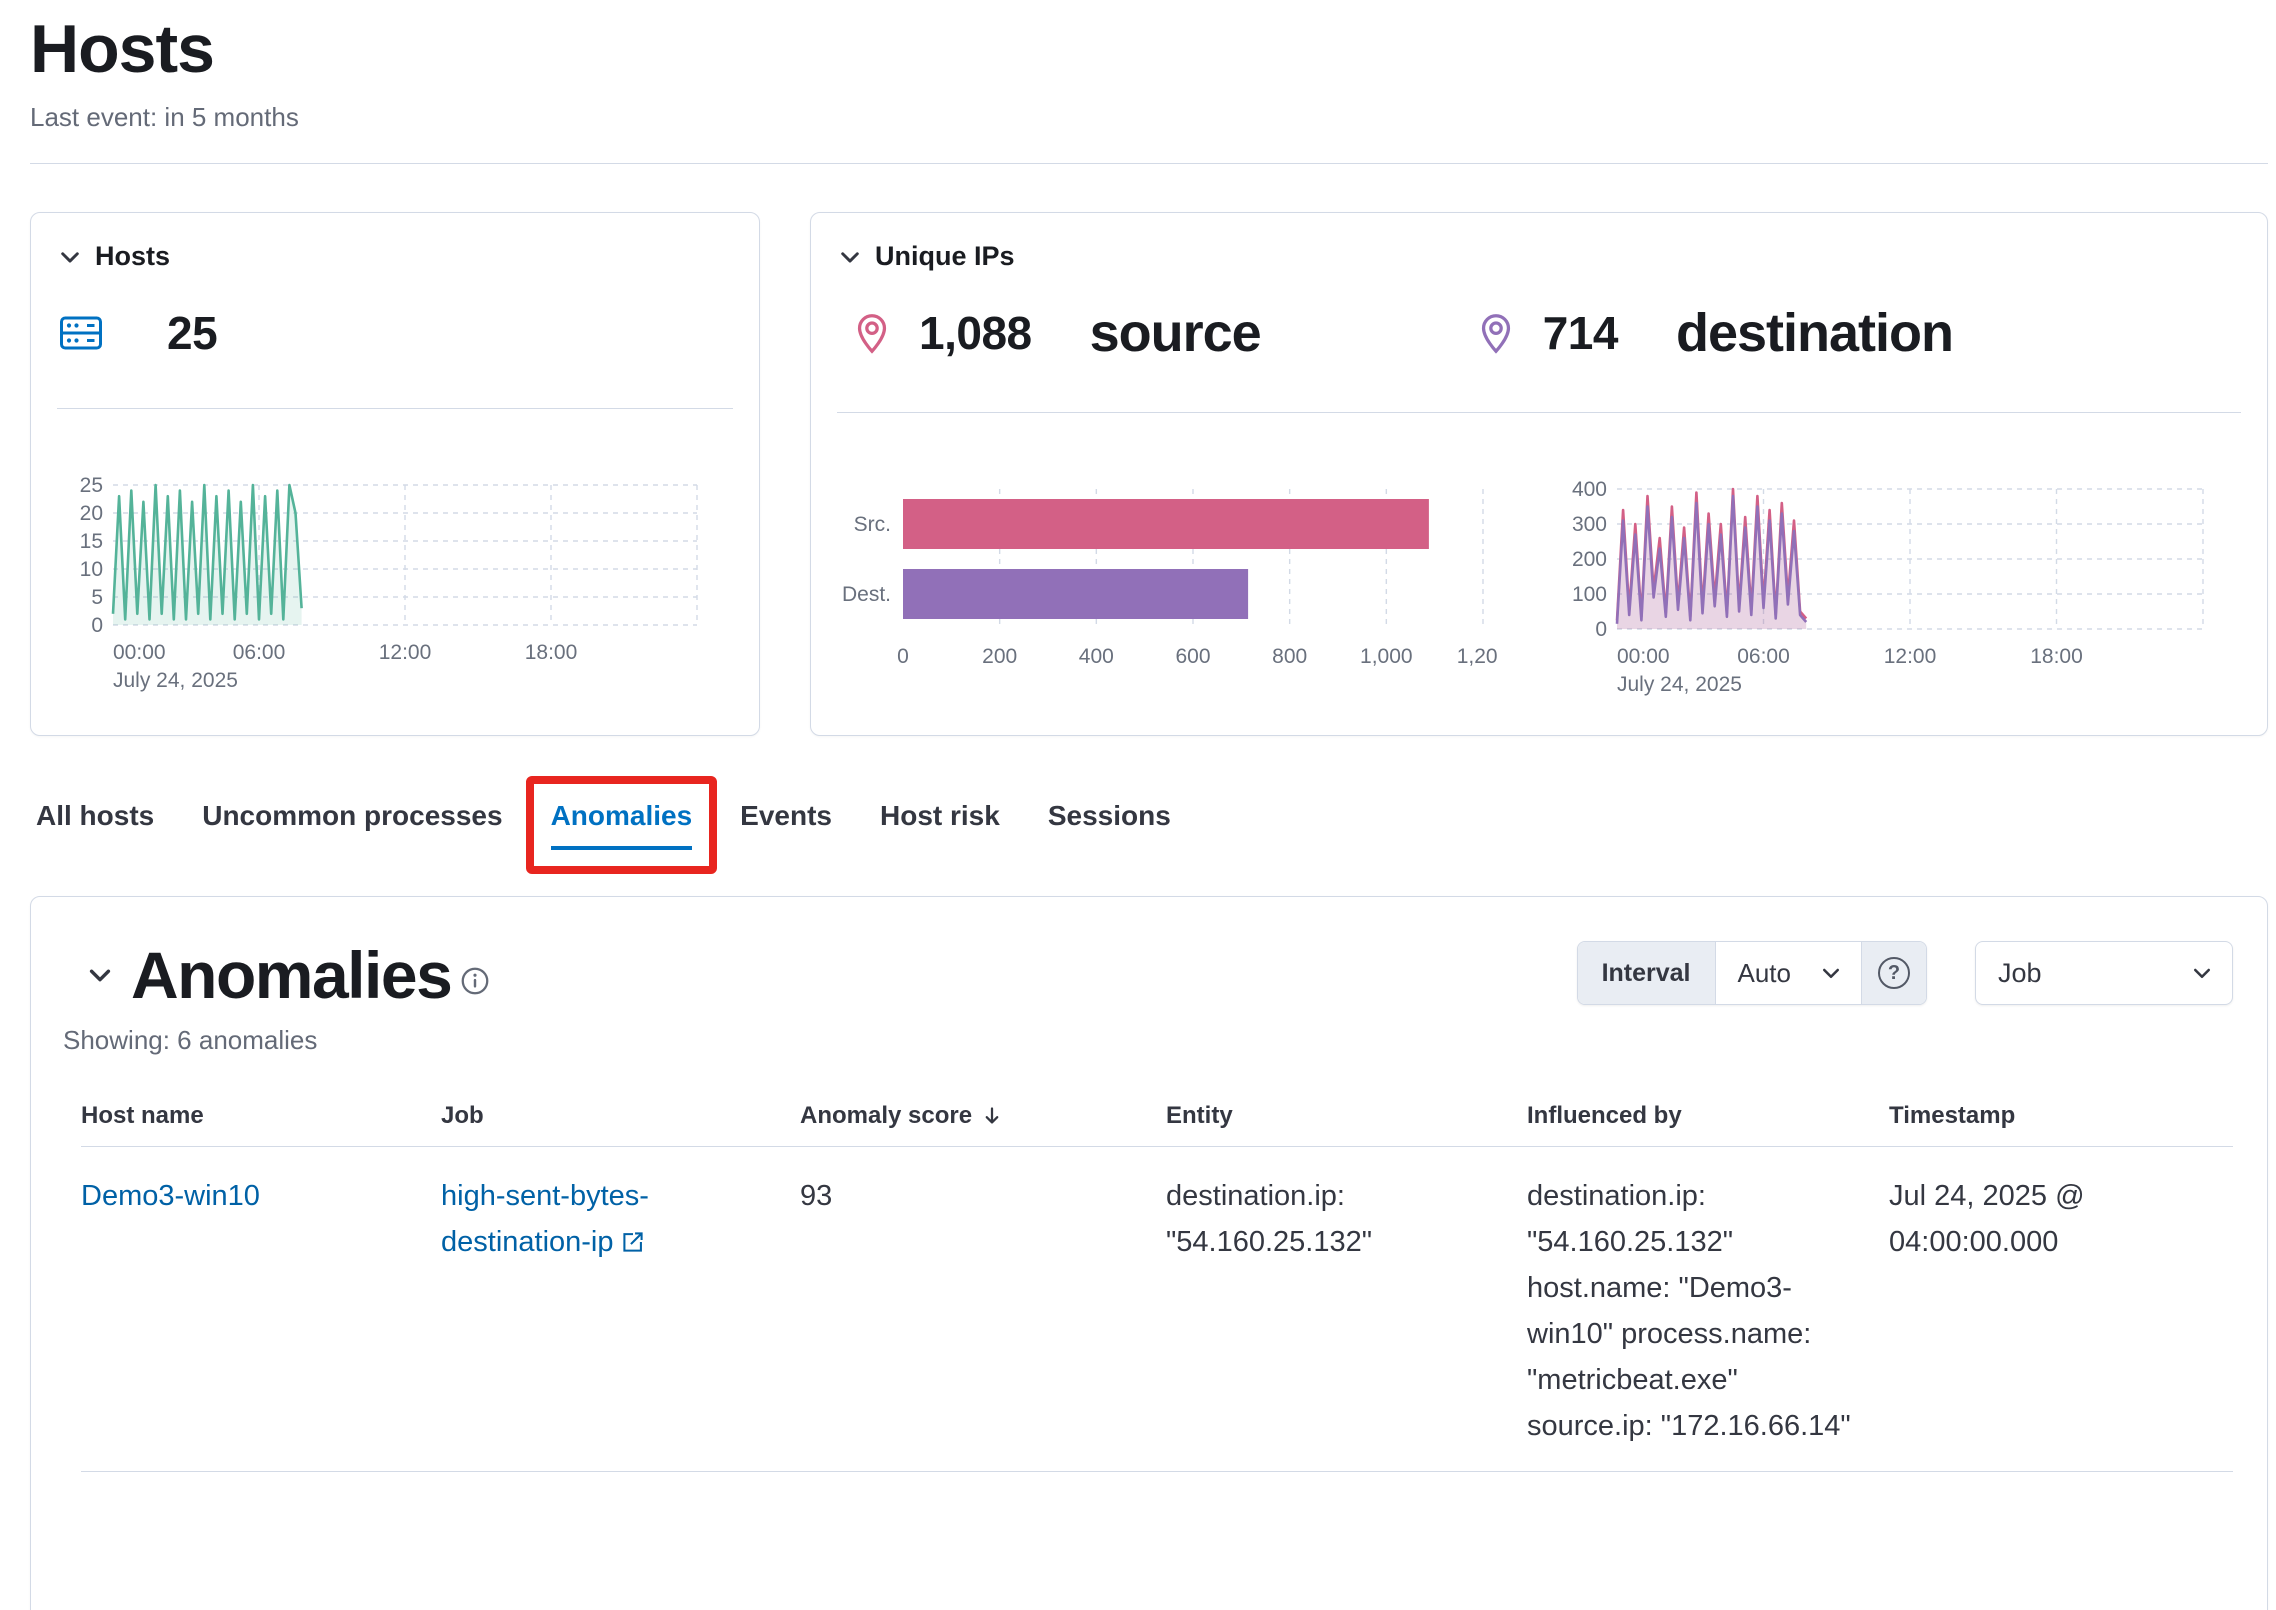 The height and width of the screenshot is (1610, 2276). Describe the element at coordinates (1149, 163) in the screenshot. I see `header-divider` at that location.